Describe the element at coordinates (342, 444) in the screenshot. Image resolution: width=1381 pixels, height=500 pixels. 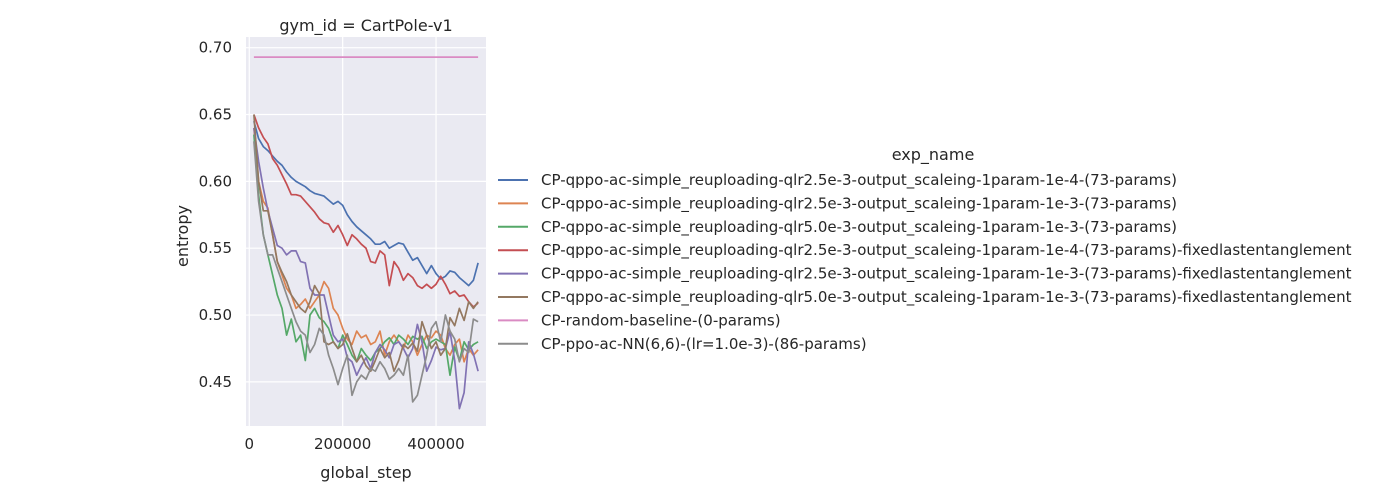
I see `x-tick-label: 200000` at that location.